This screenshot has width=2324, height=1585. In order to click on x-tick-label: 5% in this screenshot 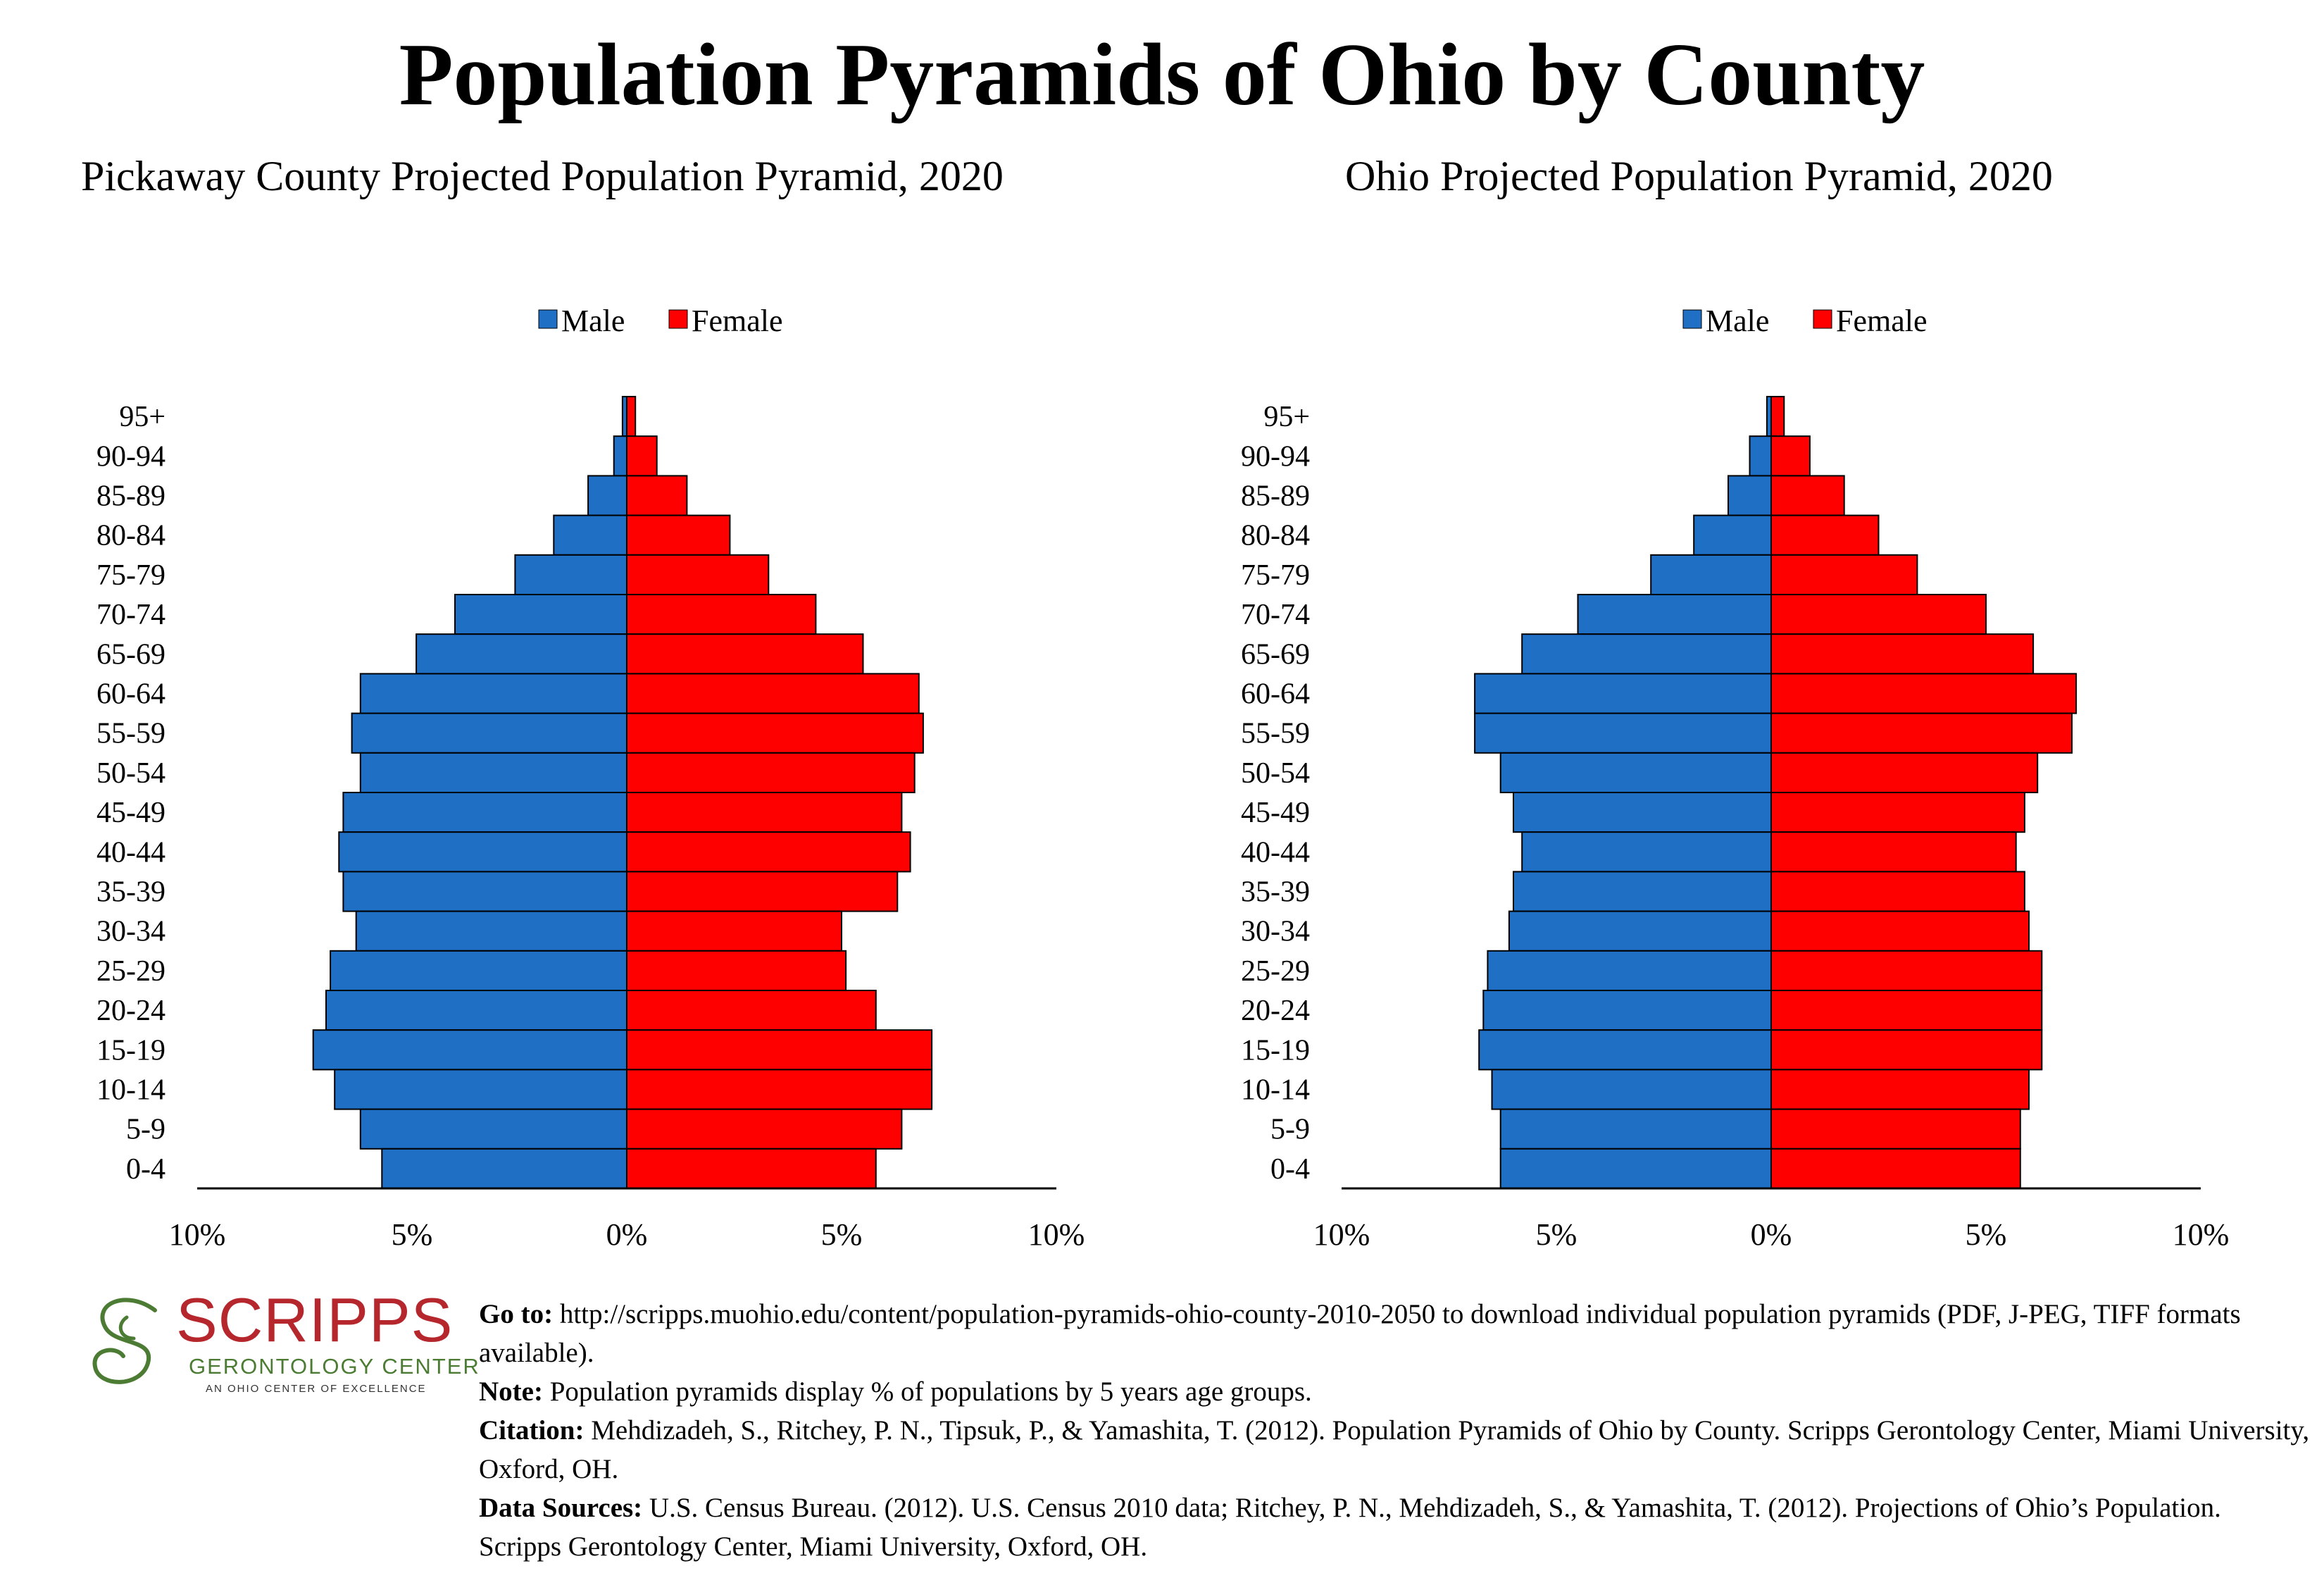, I will do `click(842, 1234)`.